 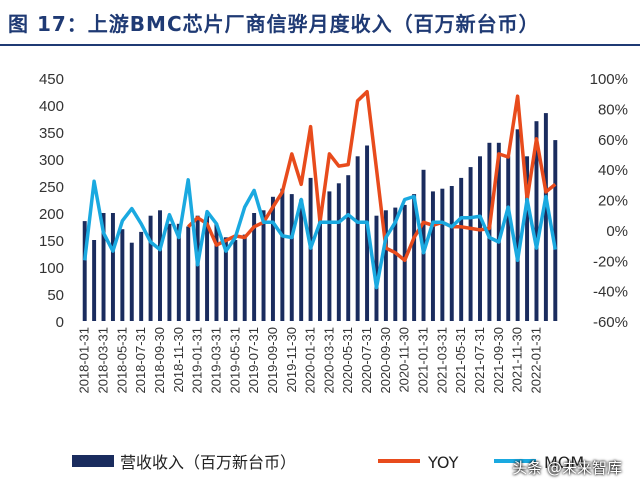 What do you see at coordinates (51, 187) in the screenshot?
I see `left-axis-tick-label: 250` at bounding box center [51, 187].